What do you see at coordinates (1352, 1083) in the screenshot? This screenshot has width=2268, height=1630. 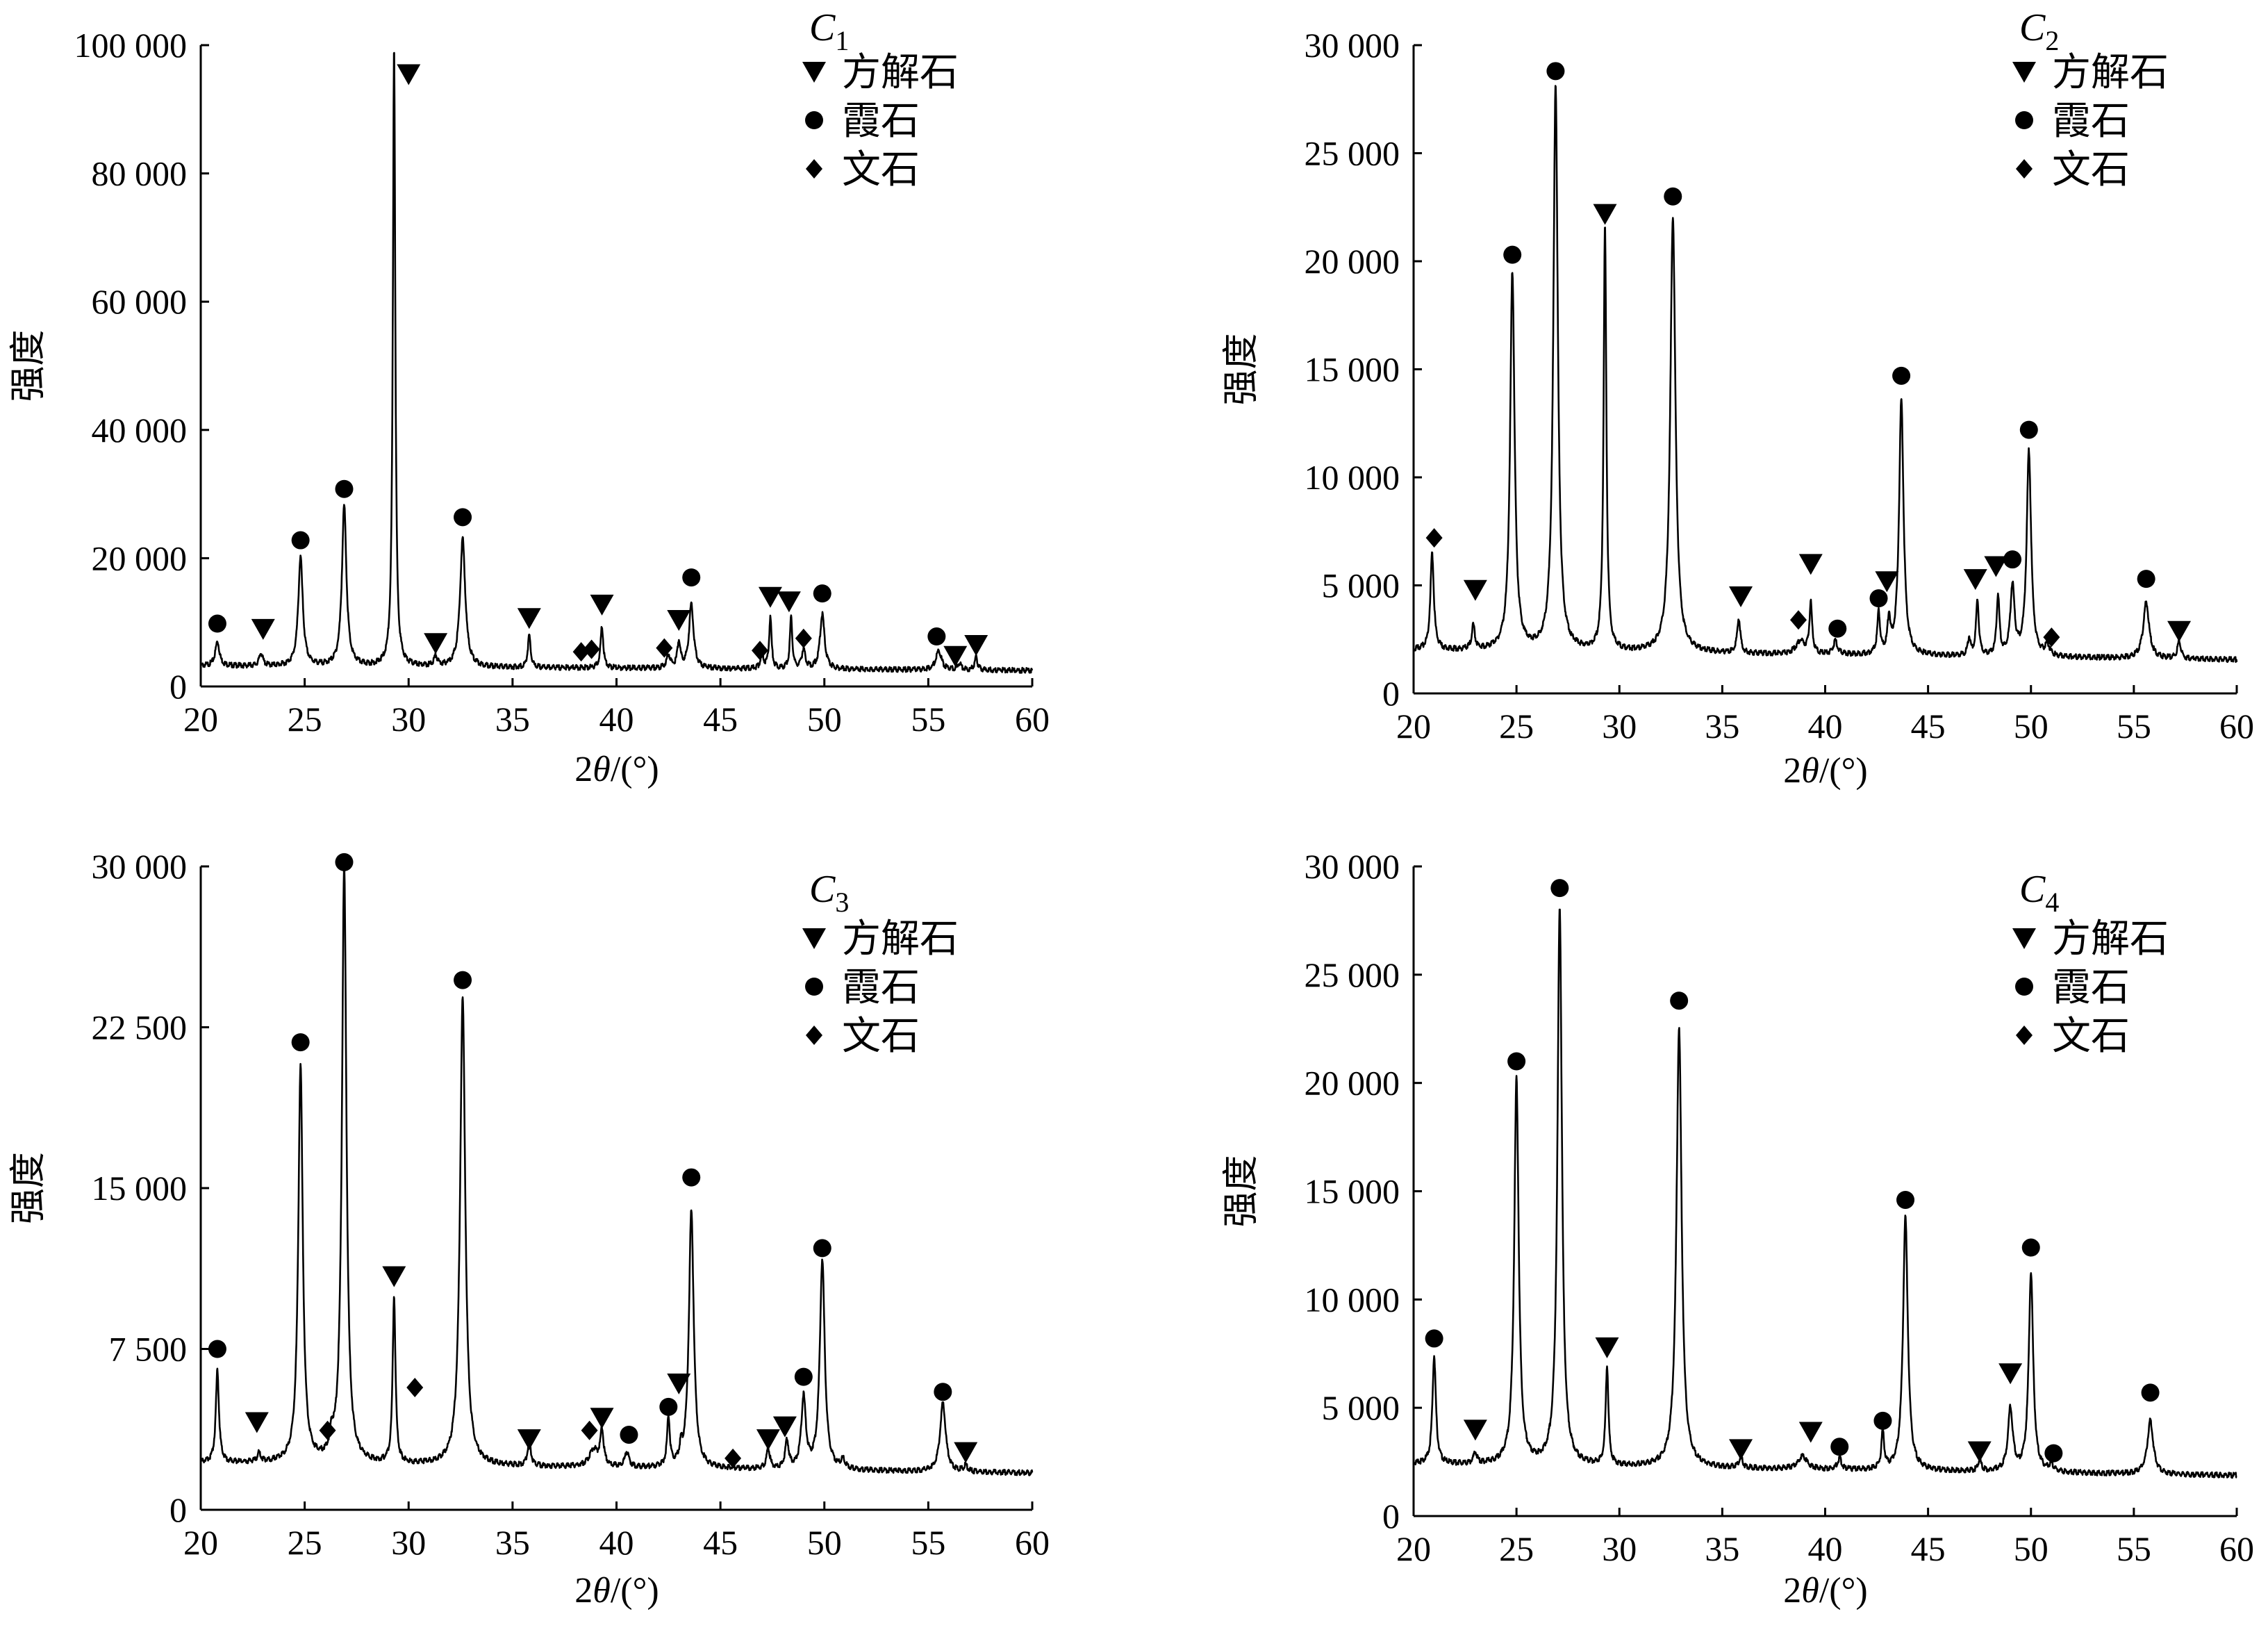 I see `y-tick-label: 20 000` at bounding box center [1352, 1083].